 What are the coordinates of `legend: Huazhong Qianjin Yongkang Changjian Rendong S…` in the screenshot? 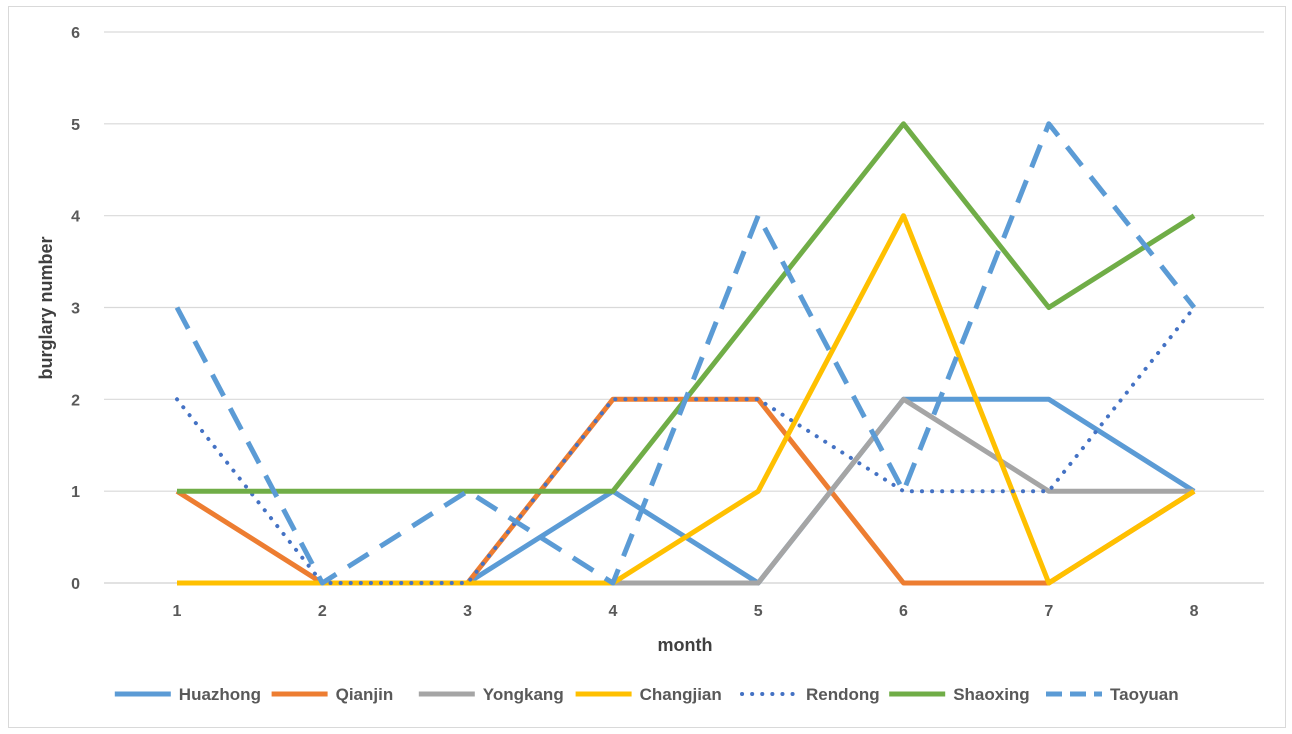 It's located at (646, 694).